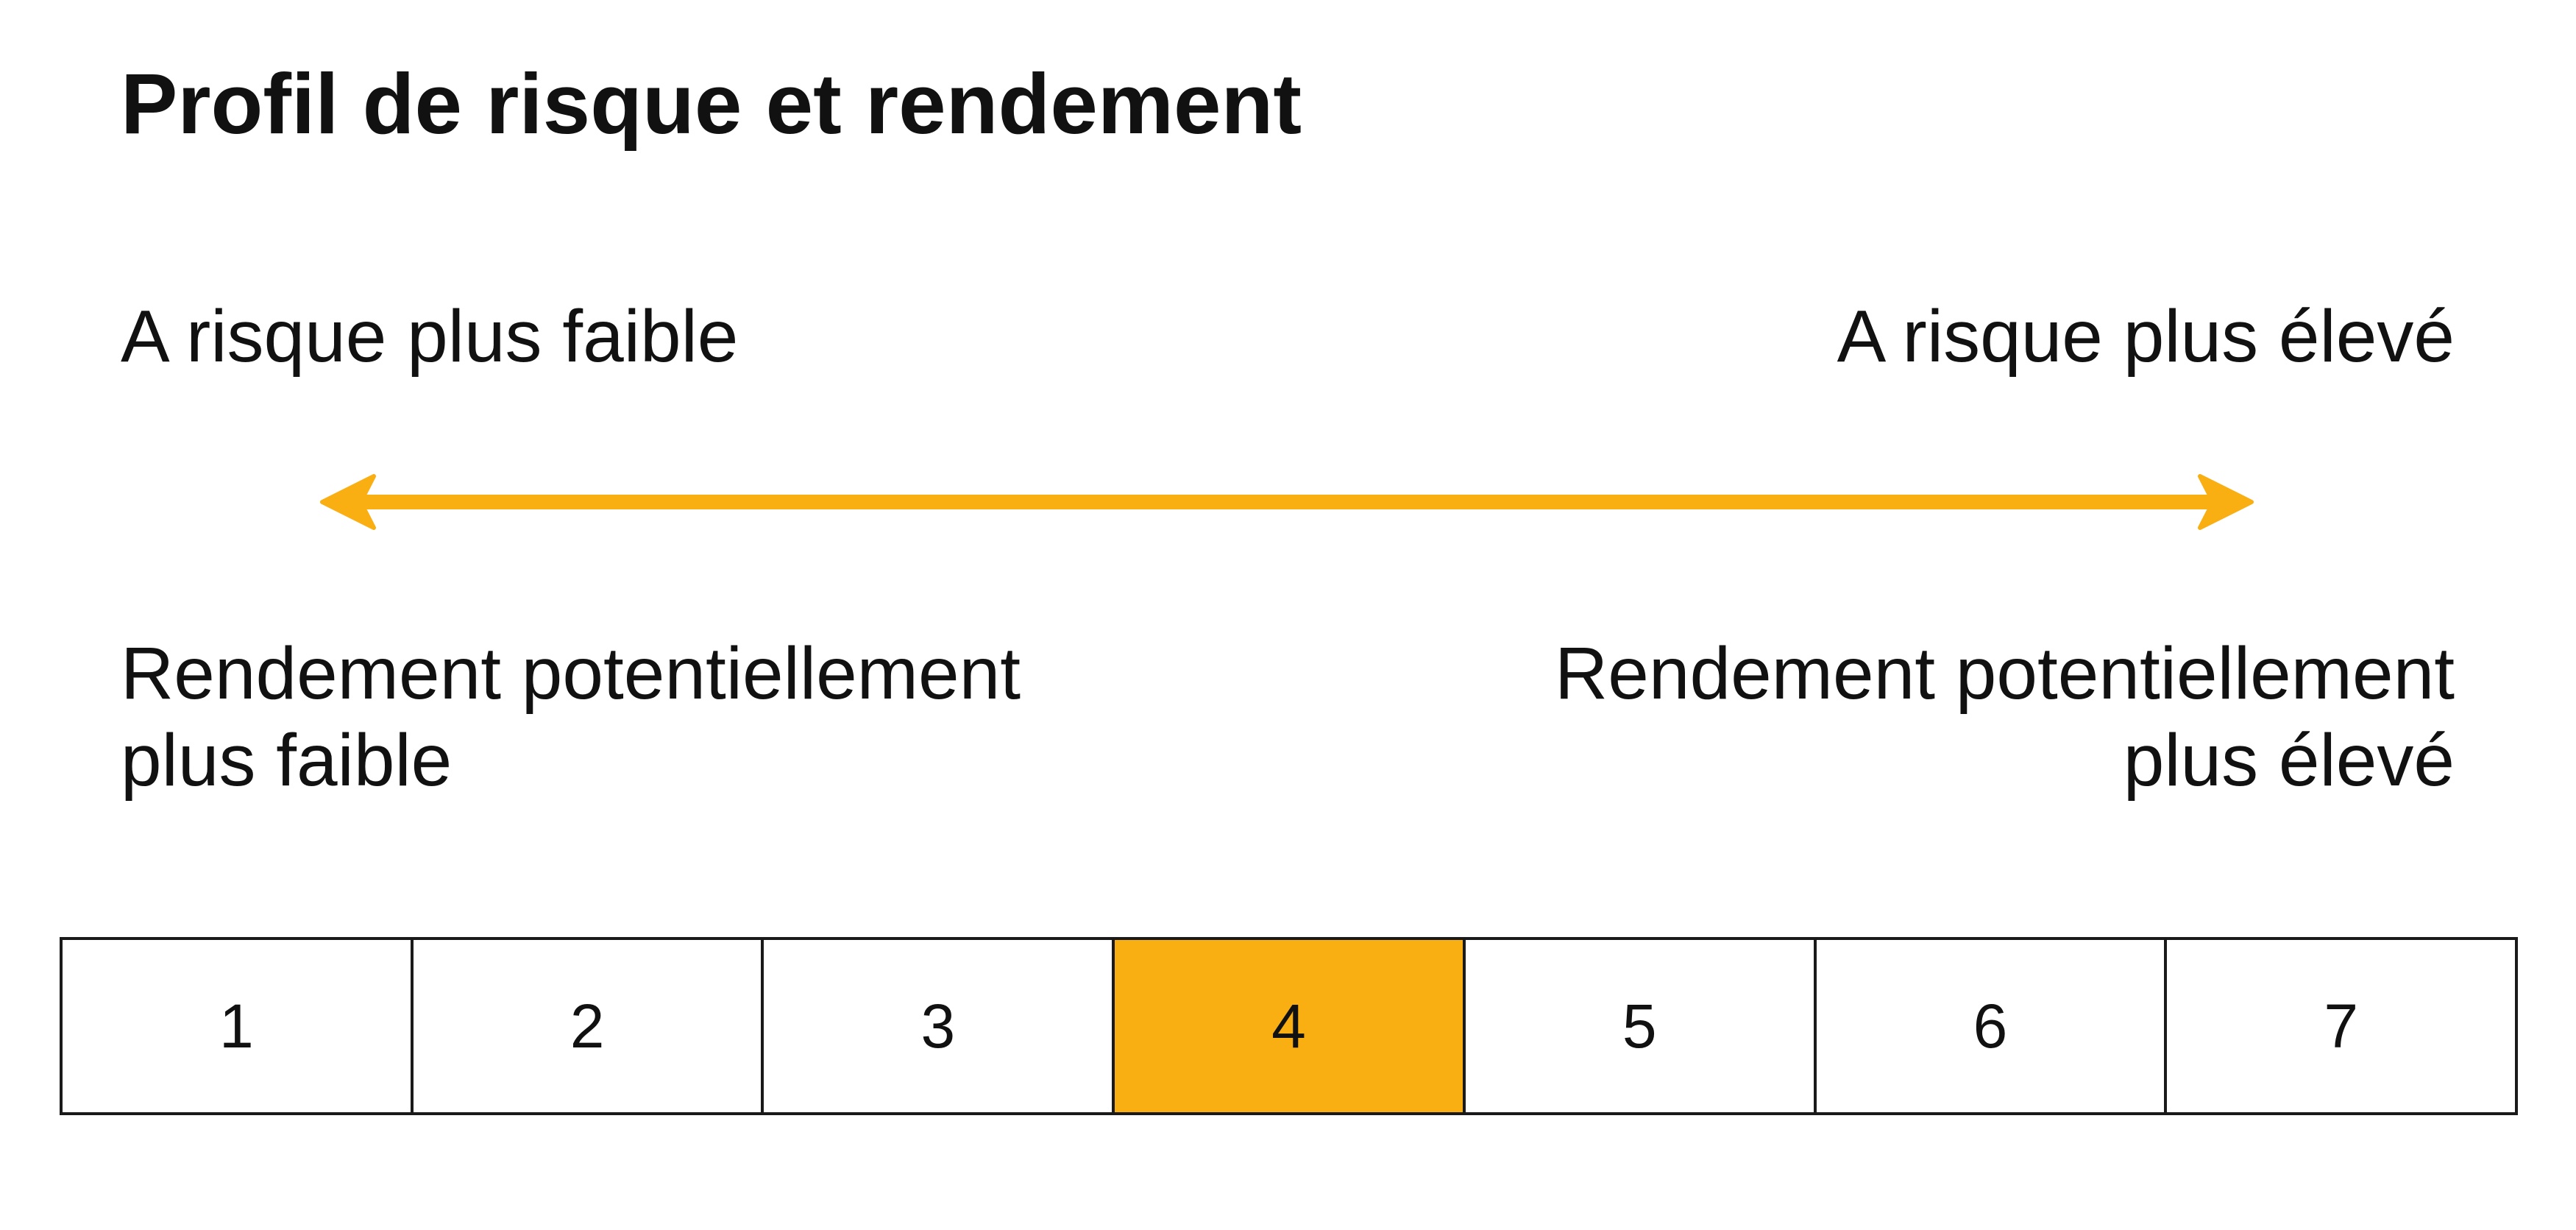 The image size is (2576, 1230). Describe the element at coordinates (1992, 1026) in the screenshot. I see `risk-level-6: 6` at that location.